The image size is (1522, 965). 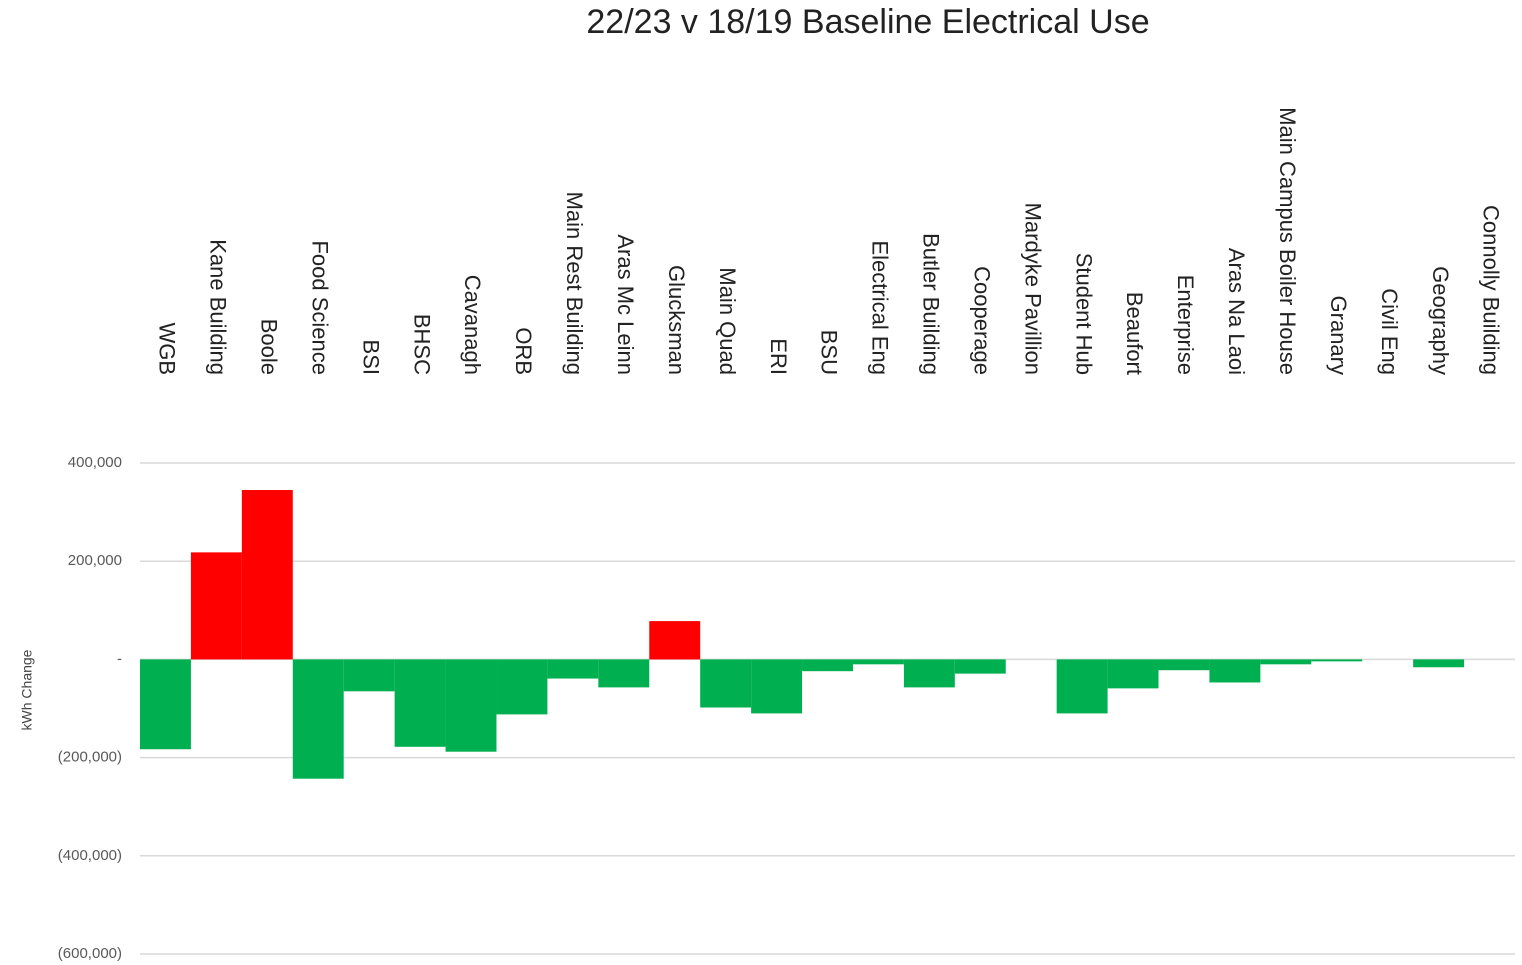 What do you see at coordinates (981, 320) in the screenshot?
I see `x-tick-label: Cooperage` at bounding box center [981, 320].